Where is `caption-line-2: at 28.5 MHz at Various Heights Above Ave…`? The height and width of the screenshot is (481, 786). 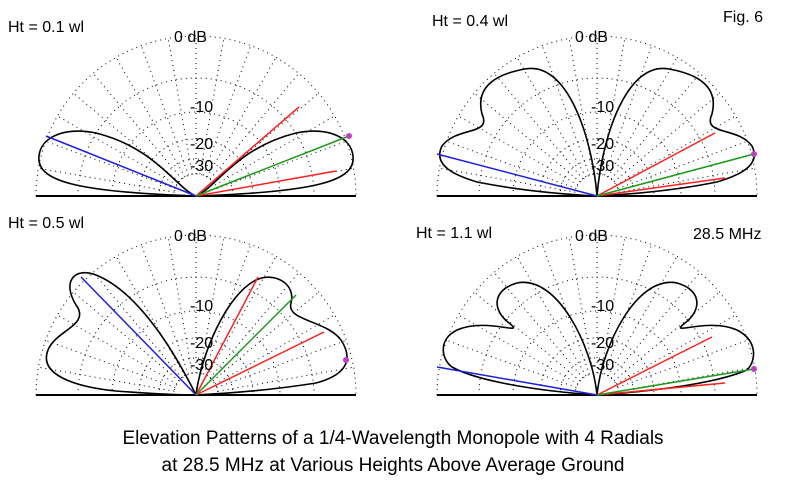 caption-line-2: at 28.5 MHz at Various Heights Above Ave… is located at coordinates (393, 465).